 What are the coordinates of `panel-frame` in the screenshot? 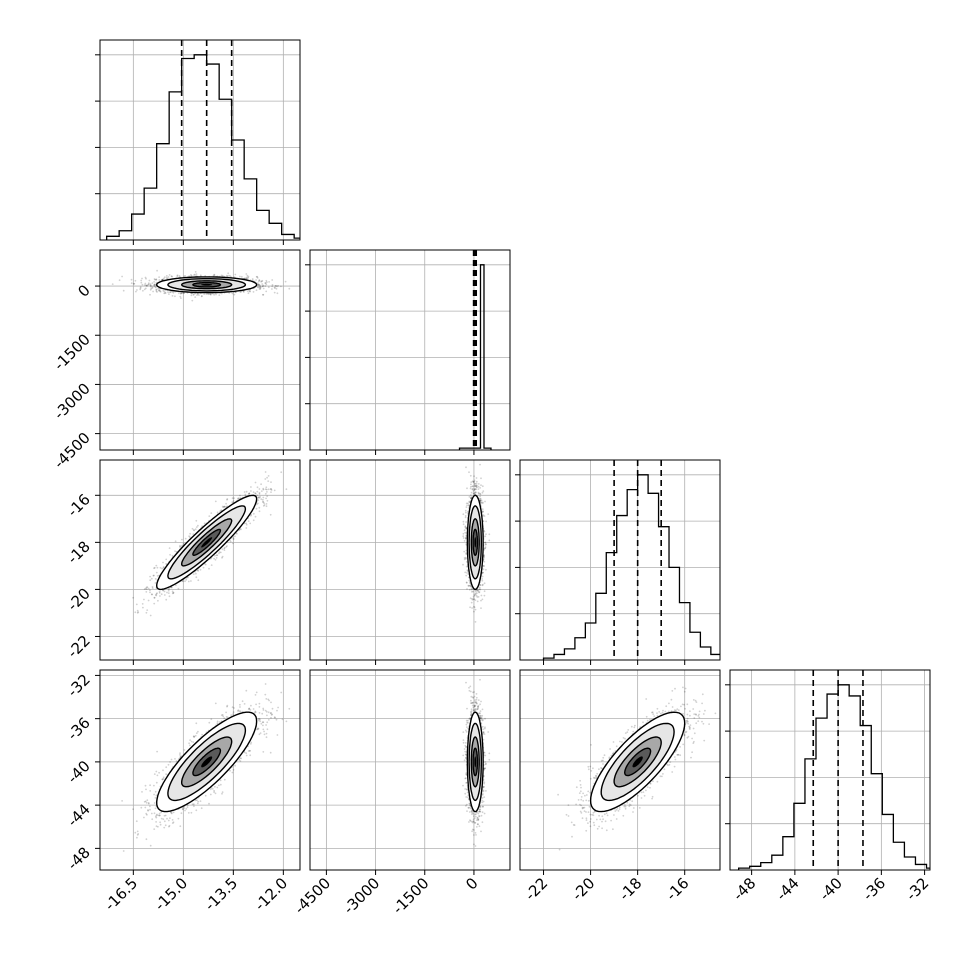 It's located at (410, 350).